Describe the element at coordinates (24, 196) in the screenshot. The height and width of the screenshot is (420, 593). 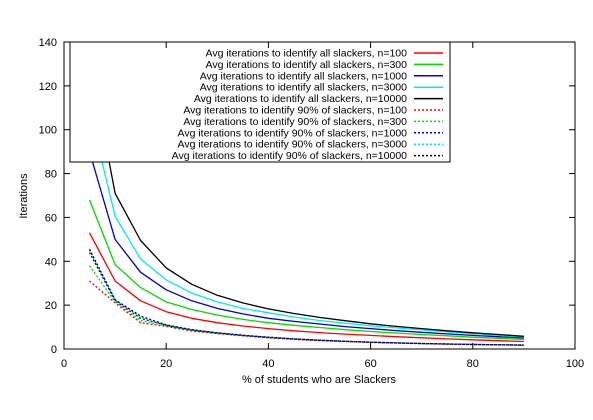
I see `y-axis-title: Iterations` at that location.